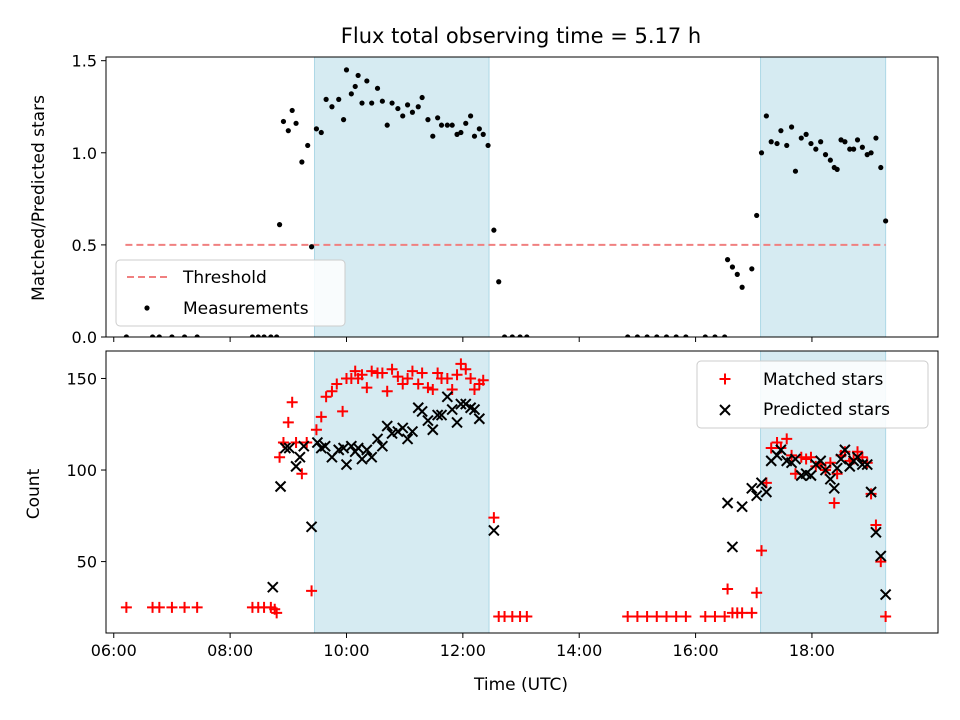 Image resolution: width=960 pixels, height=720 pixels. Describe the element at coordinates (84, 61) in the screenshot. I see `top-y-tick-label: 1.5` at that location.